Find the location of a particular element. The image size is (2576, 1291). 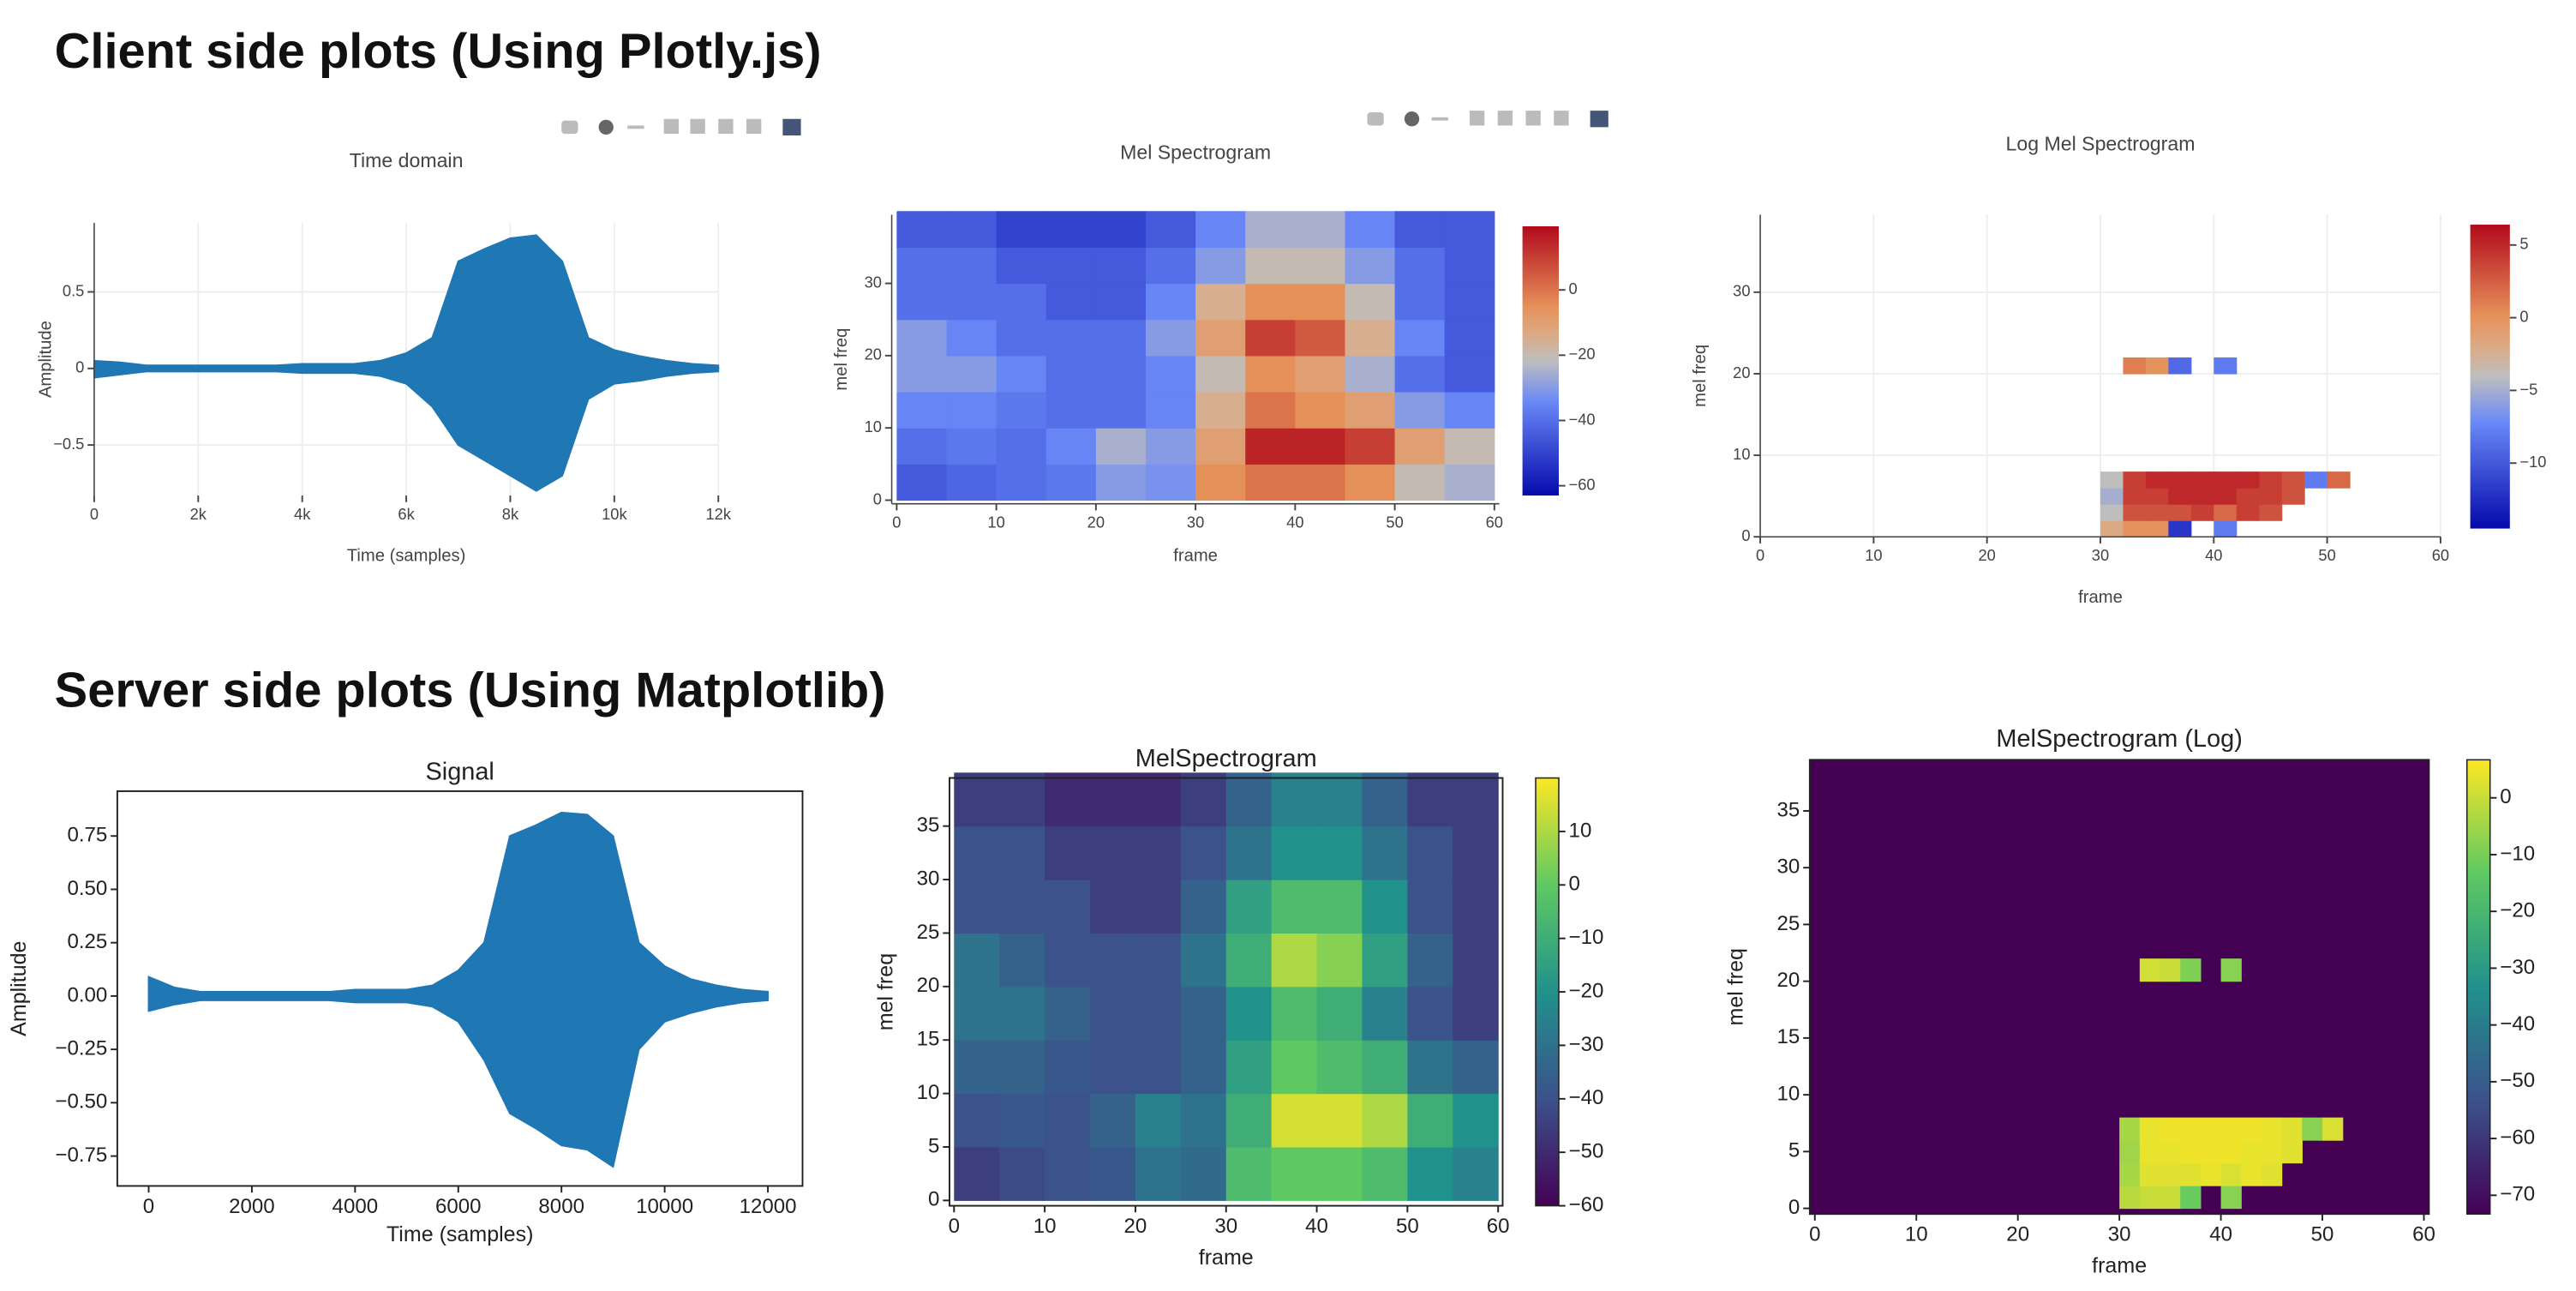

waveform is located at coordinates (458, 904).